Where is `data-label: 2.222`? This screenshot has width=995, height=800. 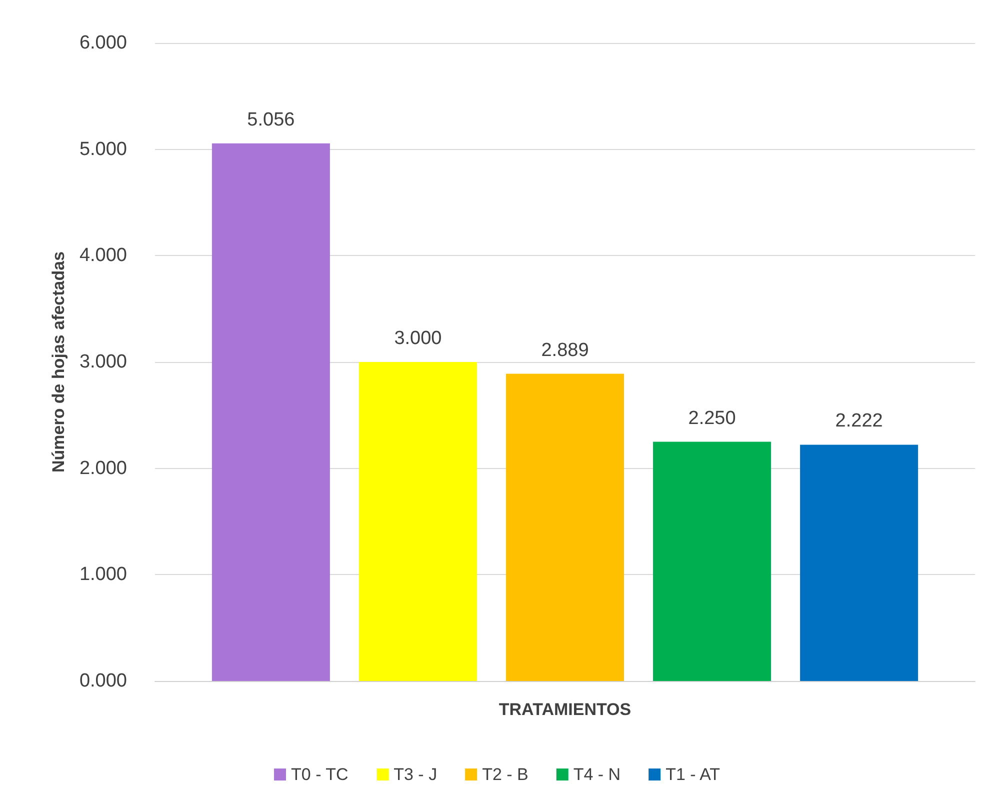 data-label: 2.222 is located at coordinates (859, 421).